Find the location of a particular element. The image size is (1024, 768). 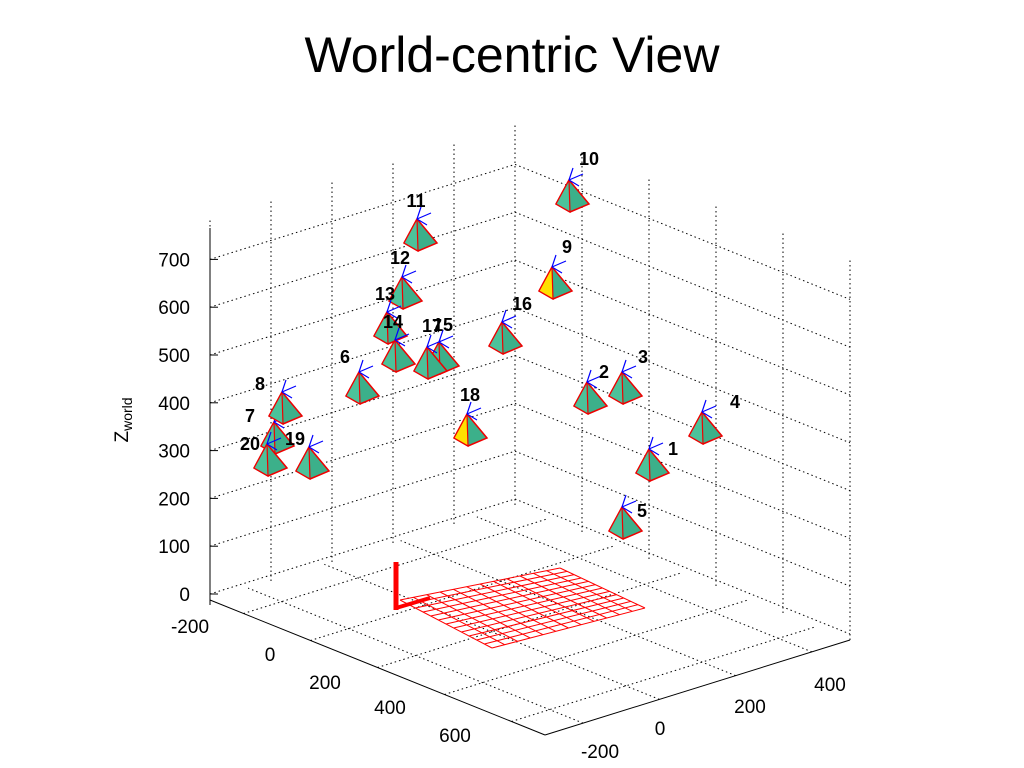

camera-label: 11 is located at coordinates (415, 201).